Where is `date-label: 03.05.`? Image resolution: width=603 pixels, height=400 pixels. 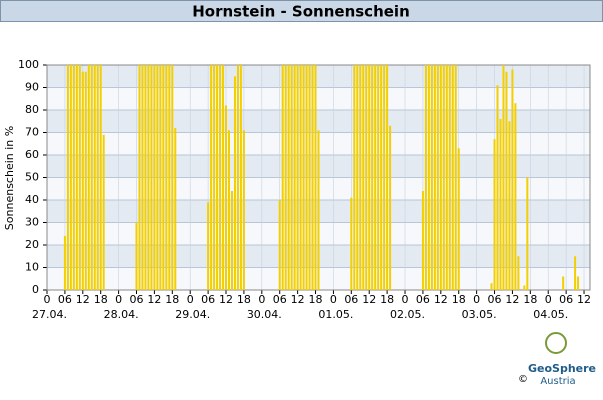 date-label: 03.05. is located at coordinates (479, 314).